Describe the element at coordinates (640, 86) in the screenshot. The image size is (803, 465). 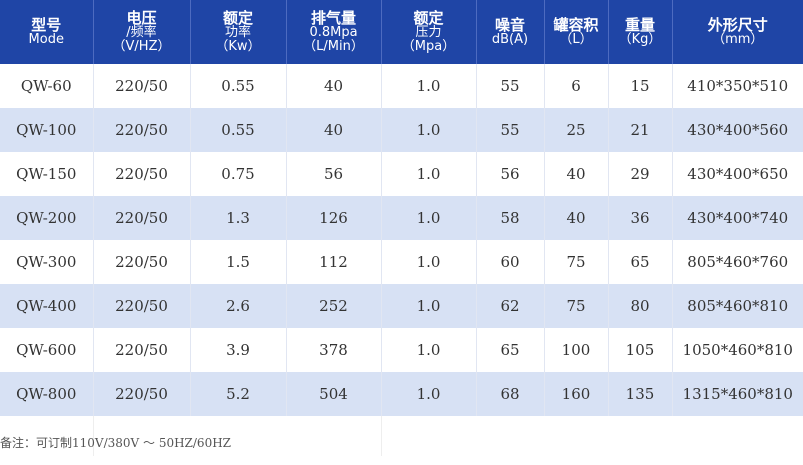
I see `cell-weight: 15` at that location.